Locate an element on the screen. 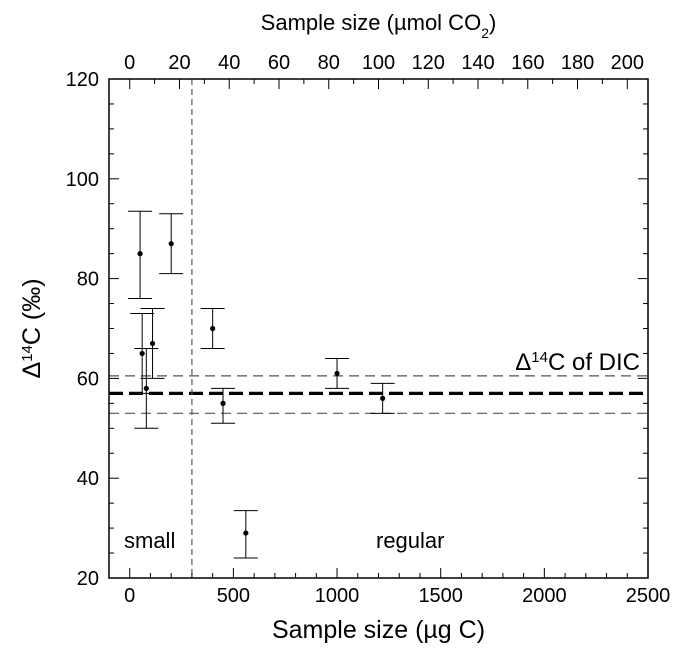 This screenshot has height=652, width=677. y-axis-title-suffix: C (‰) is located at coordinates (32, 311).